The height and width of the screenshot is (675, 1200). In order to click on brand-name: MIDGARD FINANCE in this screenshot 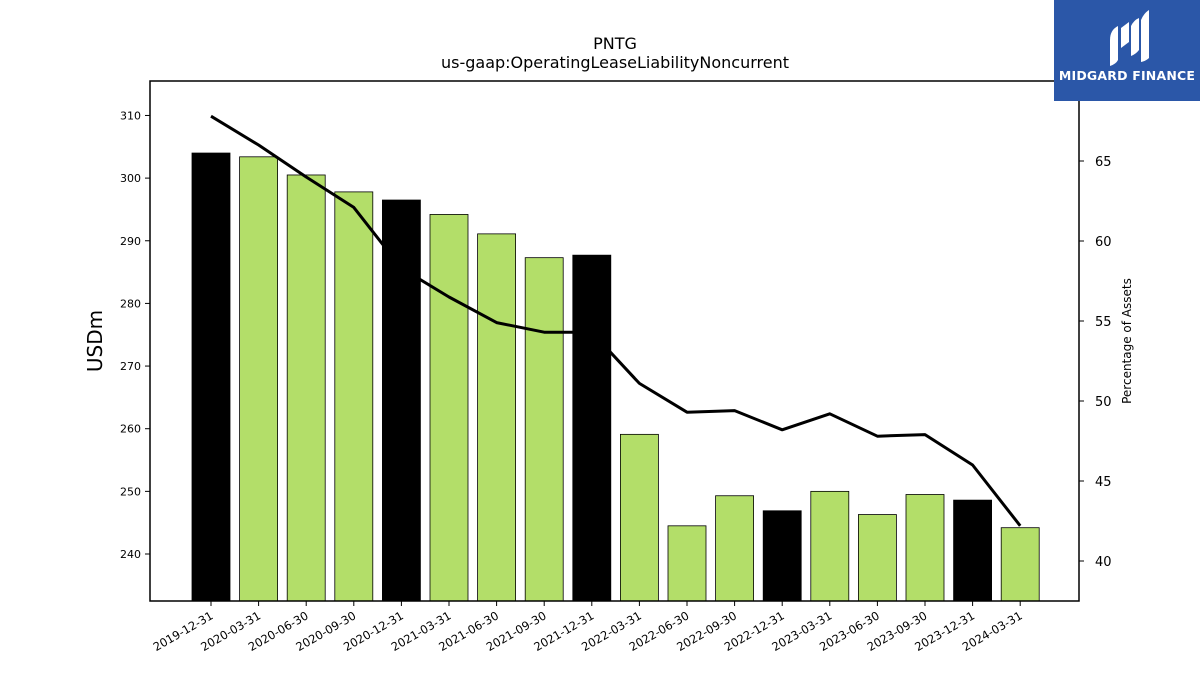, I will do `click(1127, 75)`.